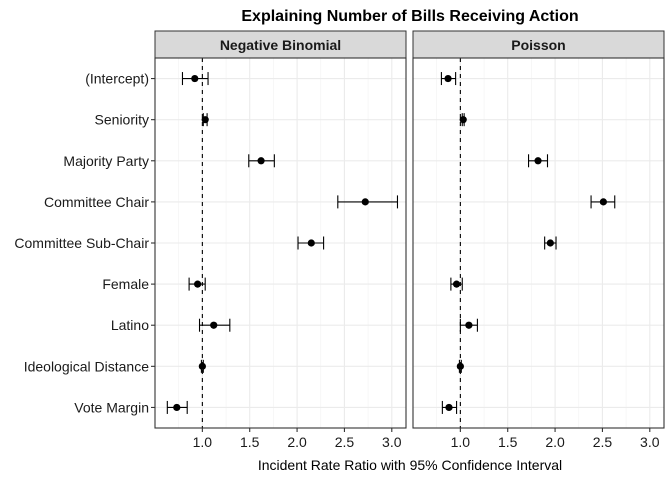 The image size is (672, 480). What do you see at coordinates (87, 366) in the screenshot?
I see `y-tick-label-ideological-distance: Ideological Distance` at bounding box center [87, 366].